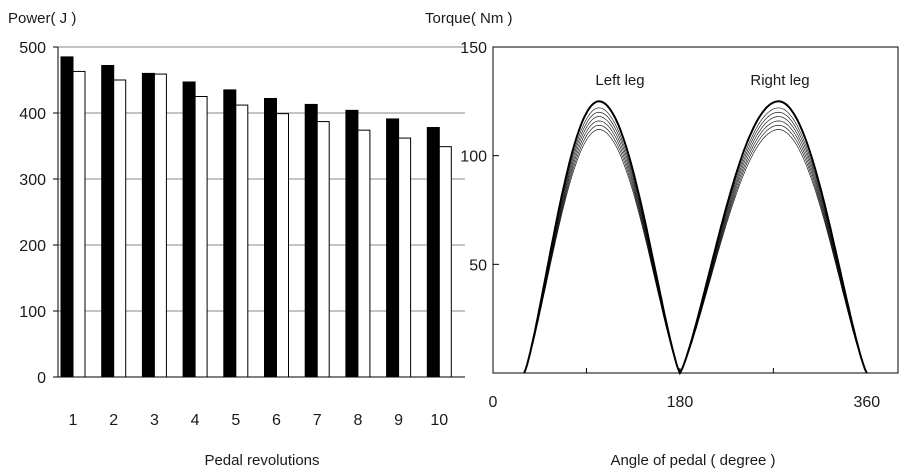  Describe the element at coordinates (42, 18) in the screenshot. I see `bar-y-axis-title: Power( J )` at that location.